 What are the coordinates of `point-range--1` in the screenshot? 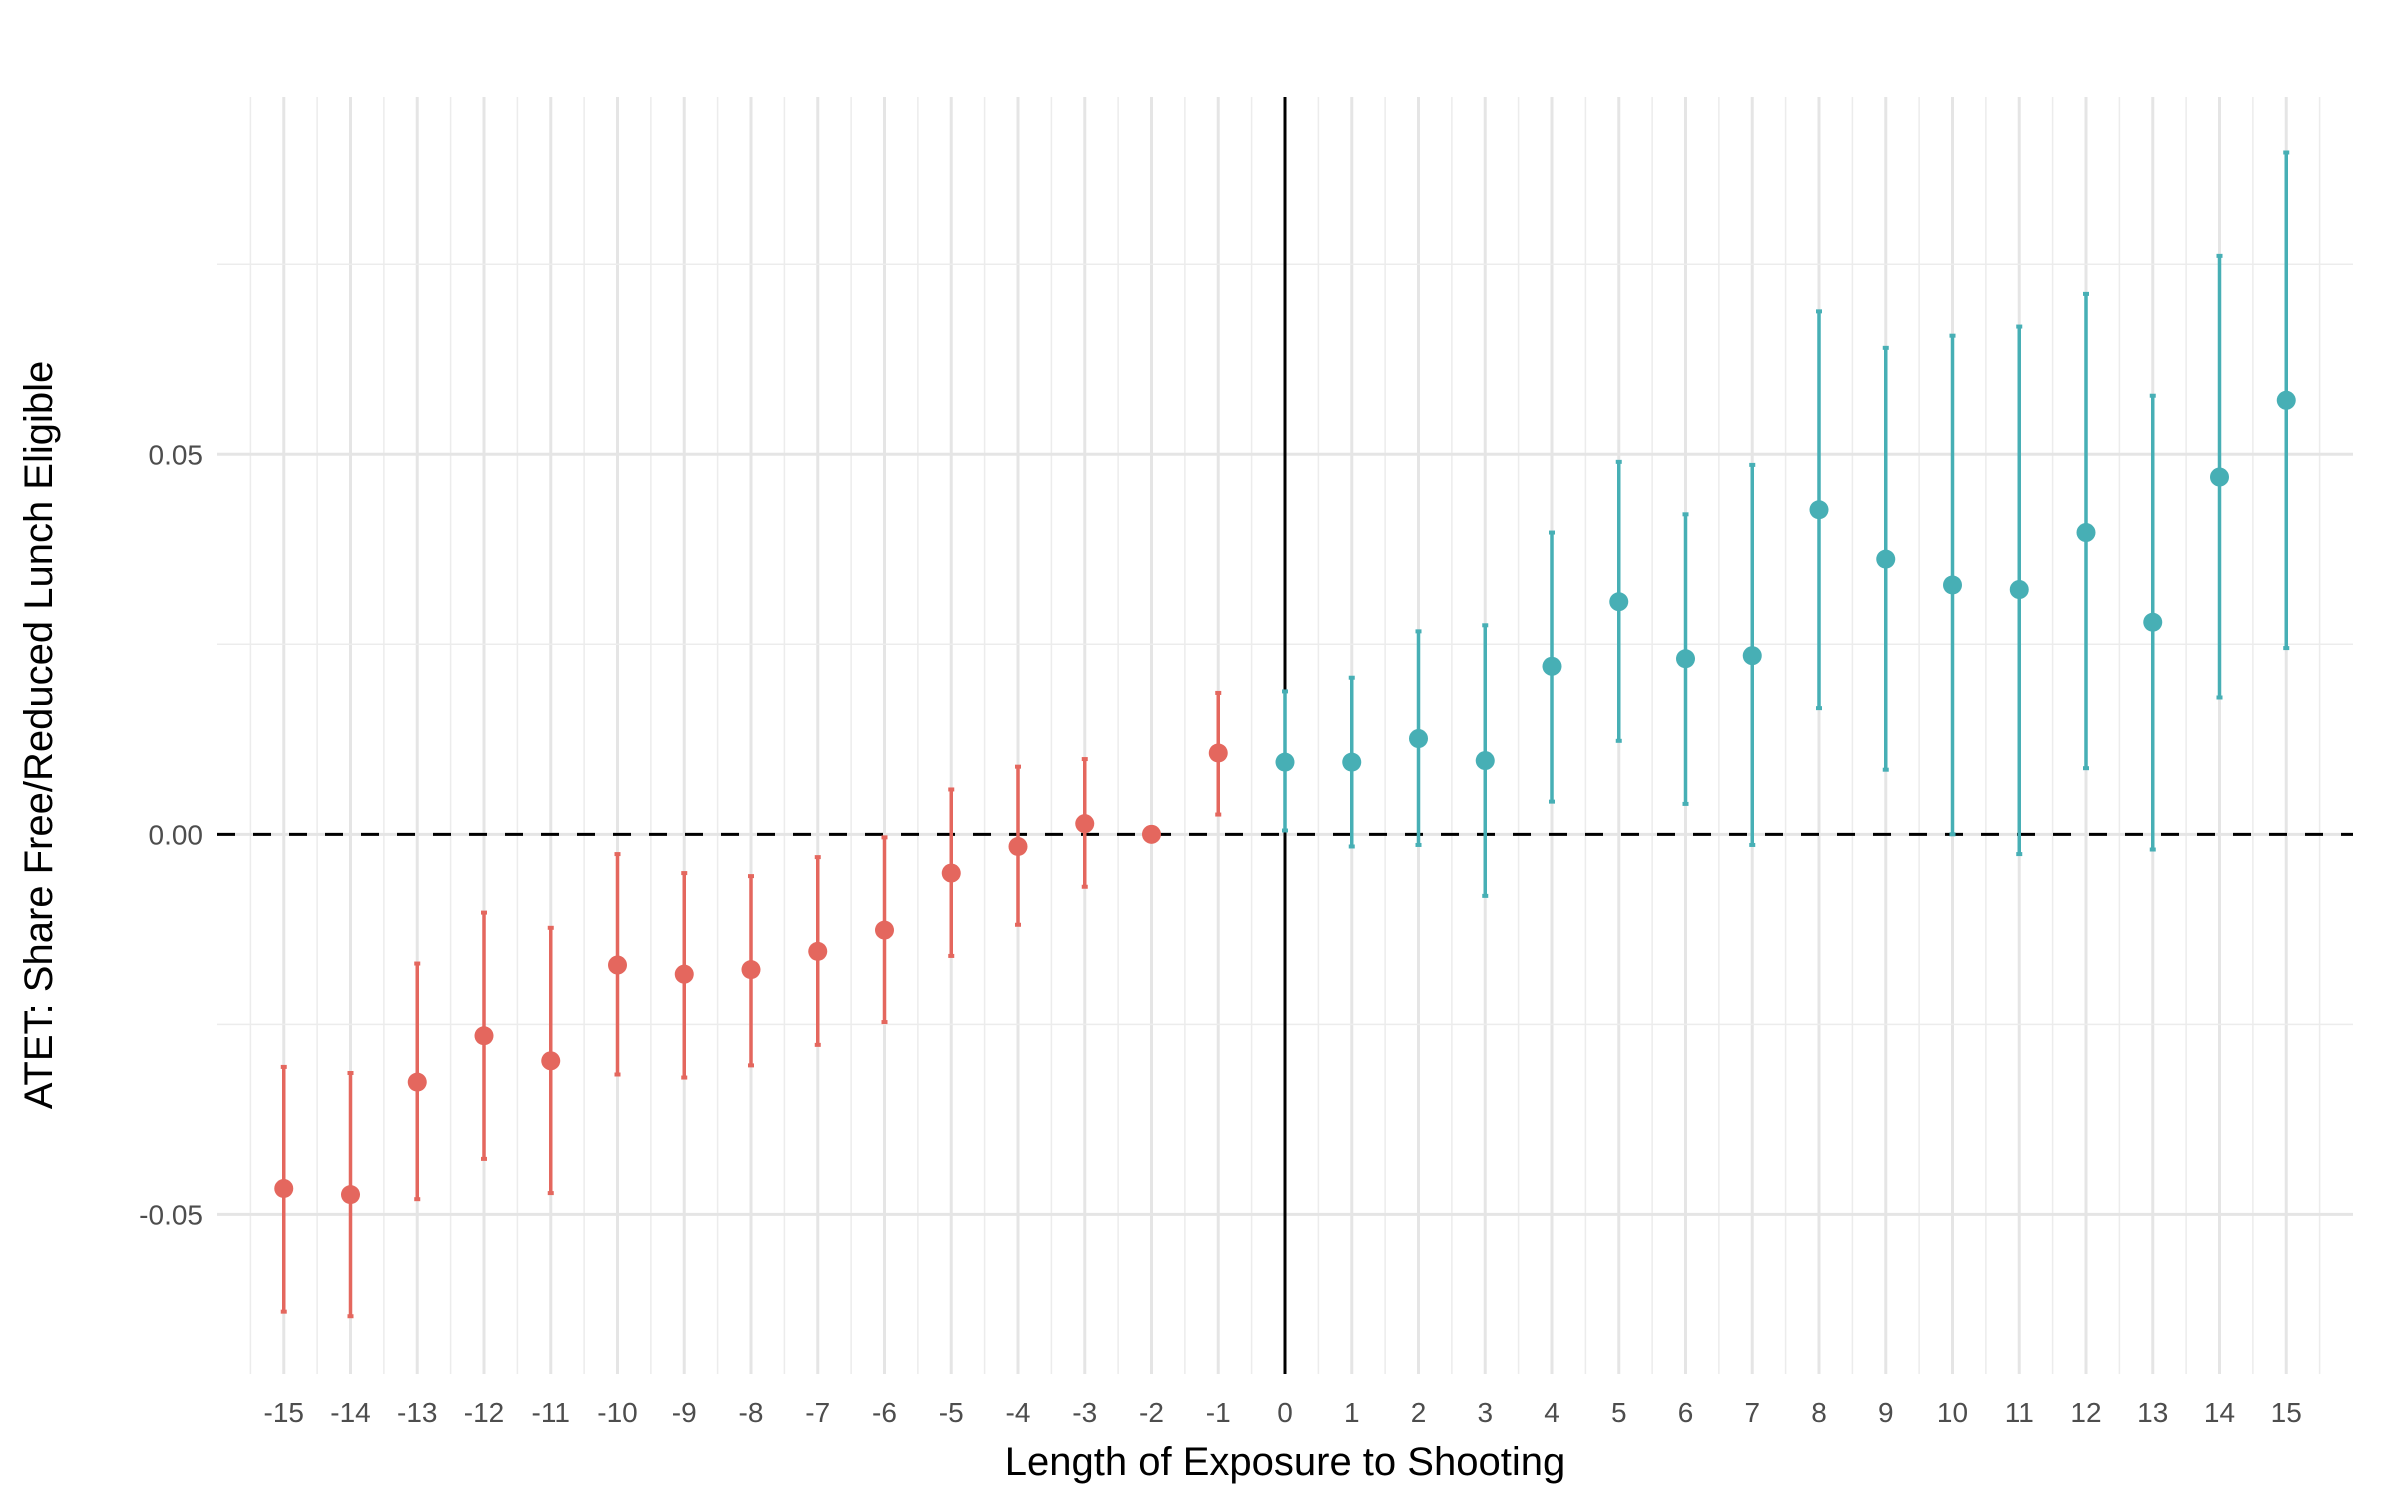 It's located at (1218, 753).